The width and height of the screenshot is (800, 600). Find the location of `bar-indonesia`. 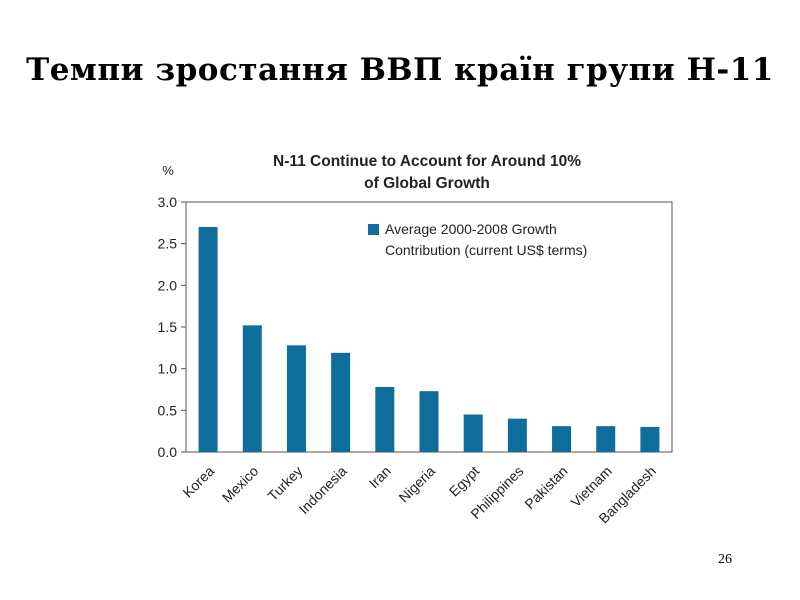

bar-indonesia is located at coordinates (341, 402).